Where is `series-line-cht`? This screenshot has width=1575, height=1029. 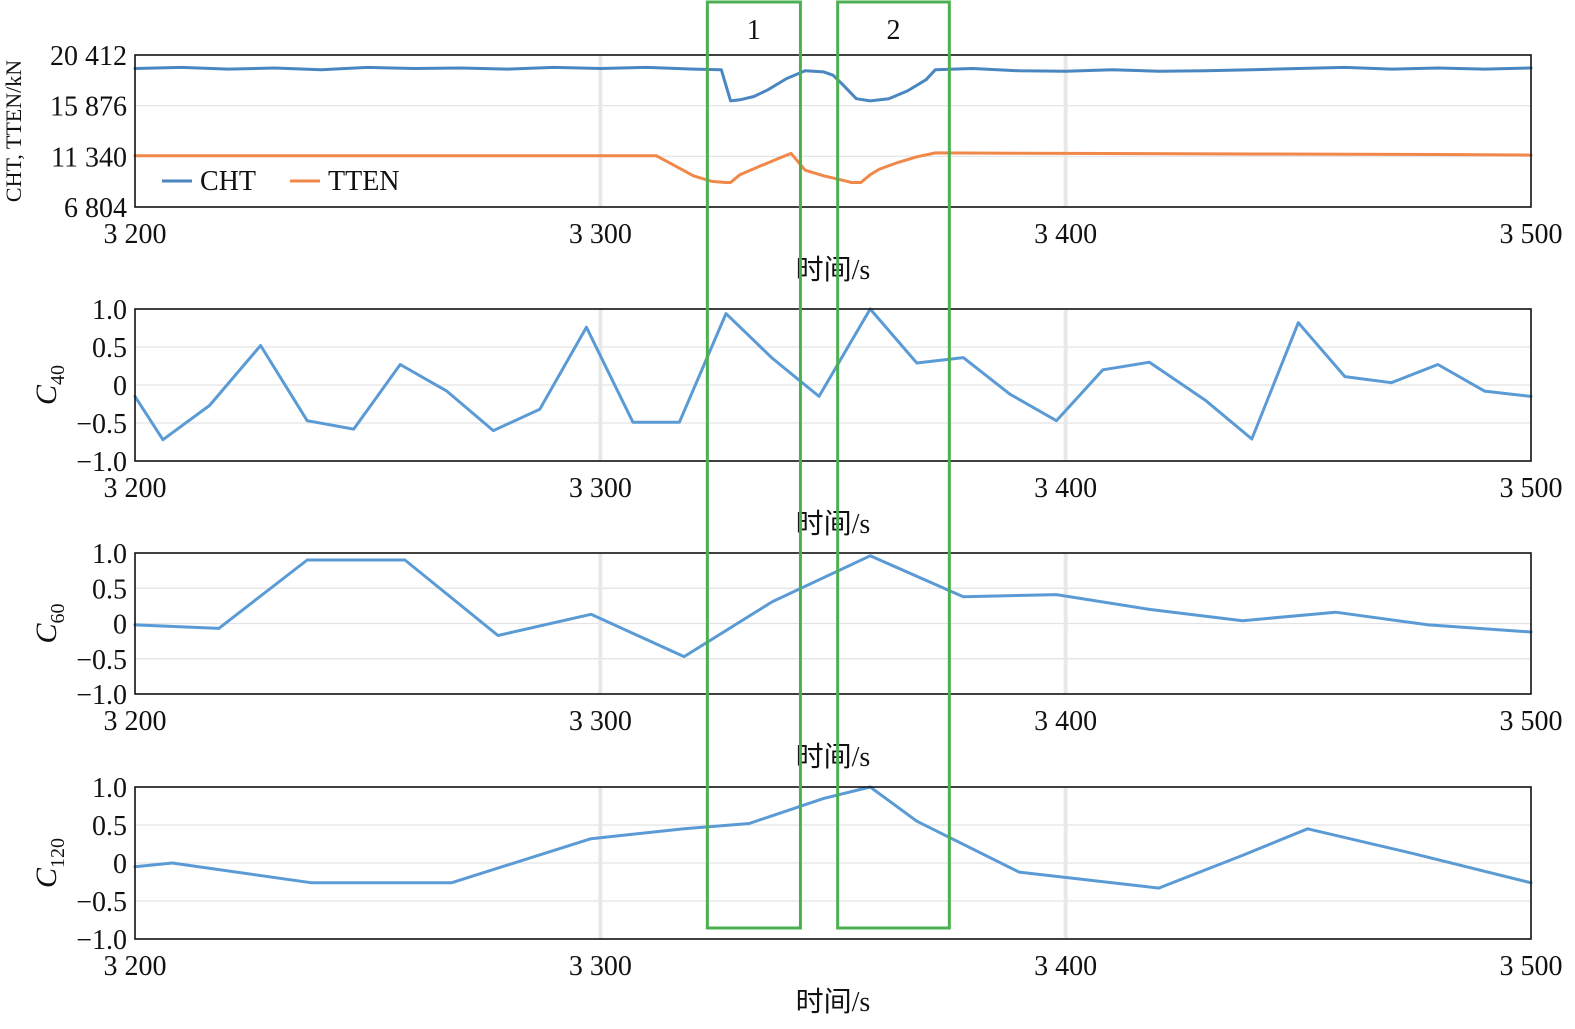 series-line-cht is located at coordinates (833, 84).